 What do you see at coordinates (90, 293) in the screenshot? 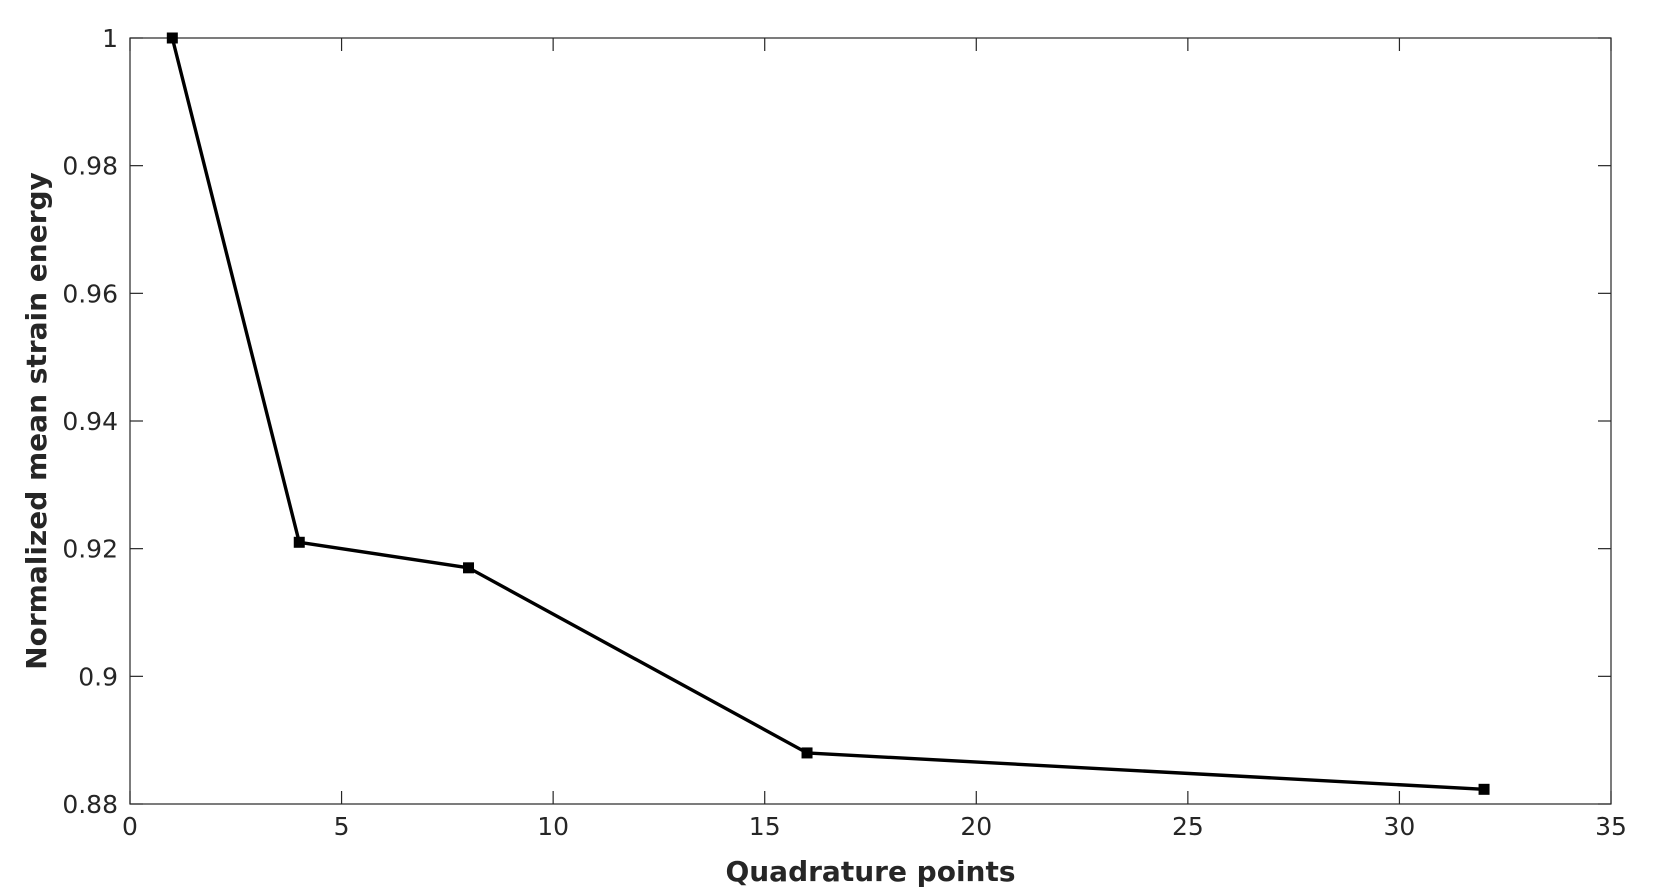
I see `y-tick-label: 0.96` at bounding box center [90, 293].